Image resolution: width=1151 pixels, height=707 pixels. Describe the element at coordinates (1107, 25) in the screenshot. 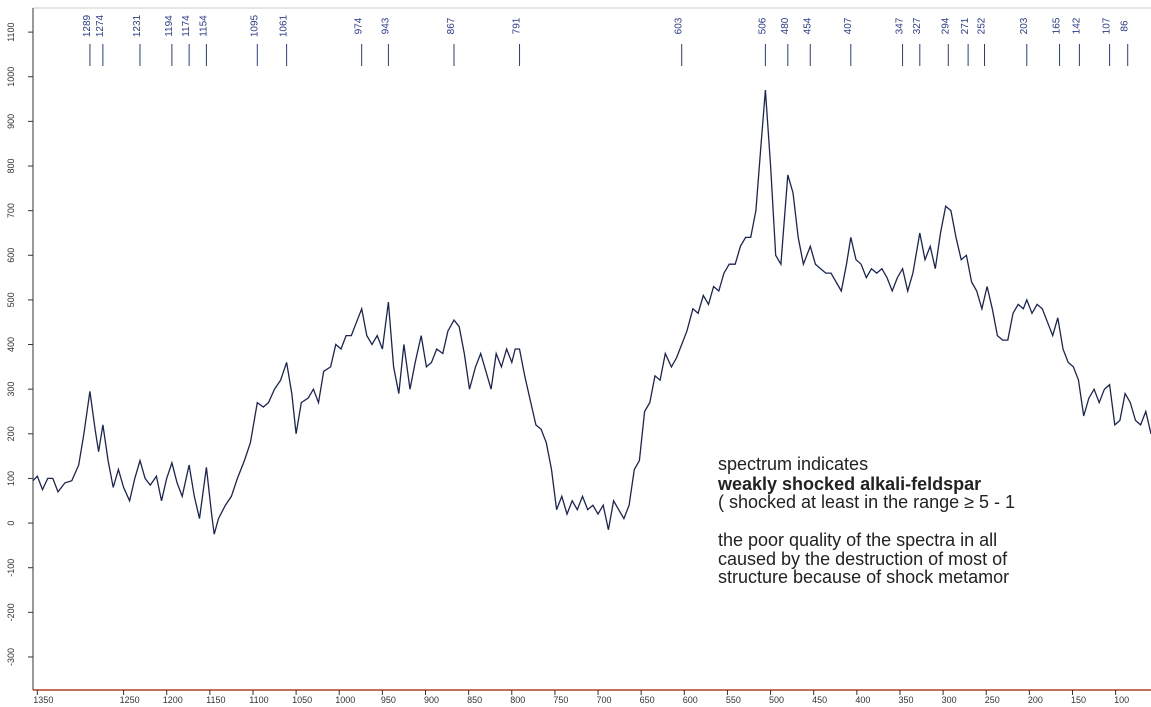

I see `peak-label: 107` at that location.